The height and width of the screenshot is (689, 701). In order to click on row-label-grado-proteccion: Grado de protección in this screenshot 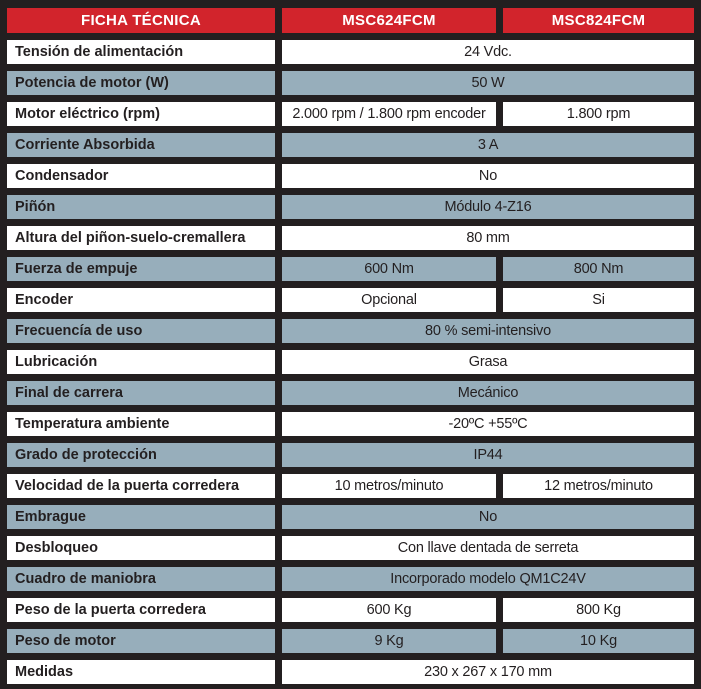, I will do `click(141, 455)`.